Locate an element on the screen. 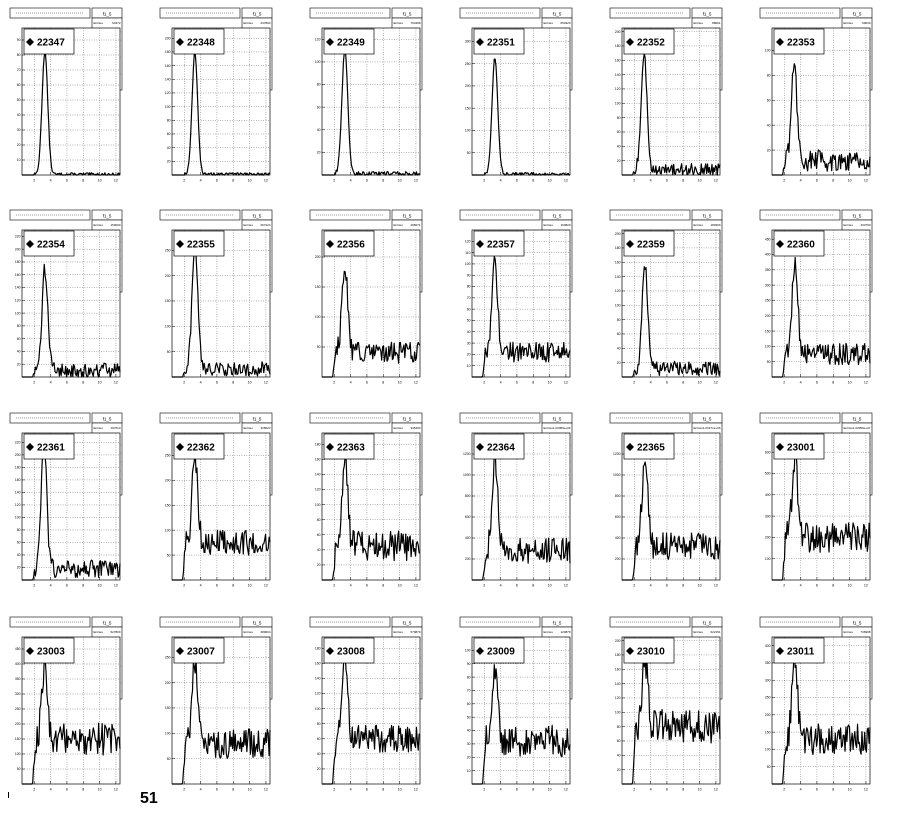 The height and width of the screenshot is (814, 900). run-number-label: 22359 is located at coordinates (651, 245).